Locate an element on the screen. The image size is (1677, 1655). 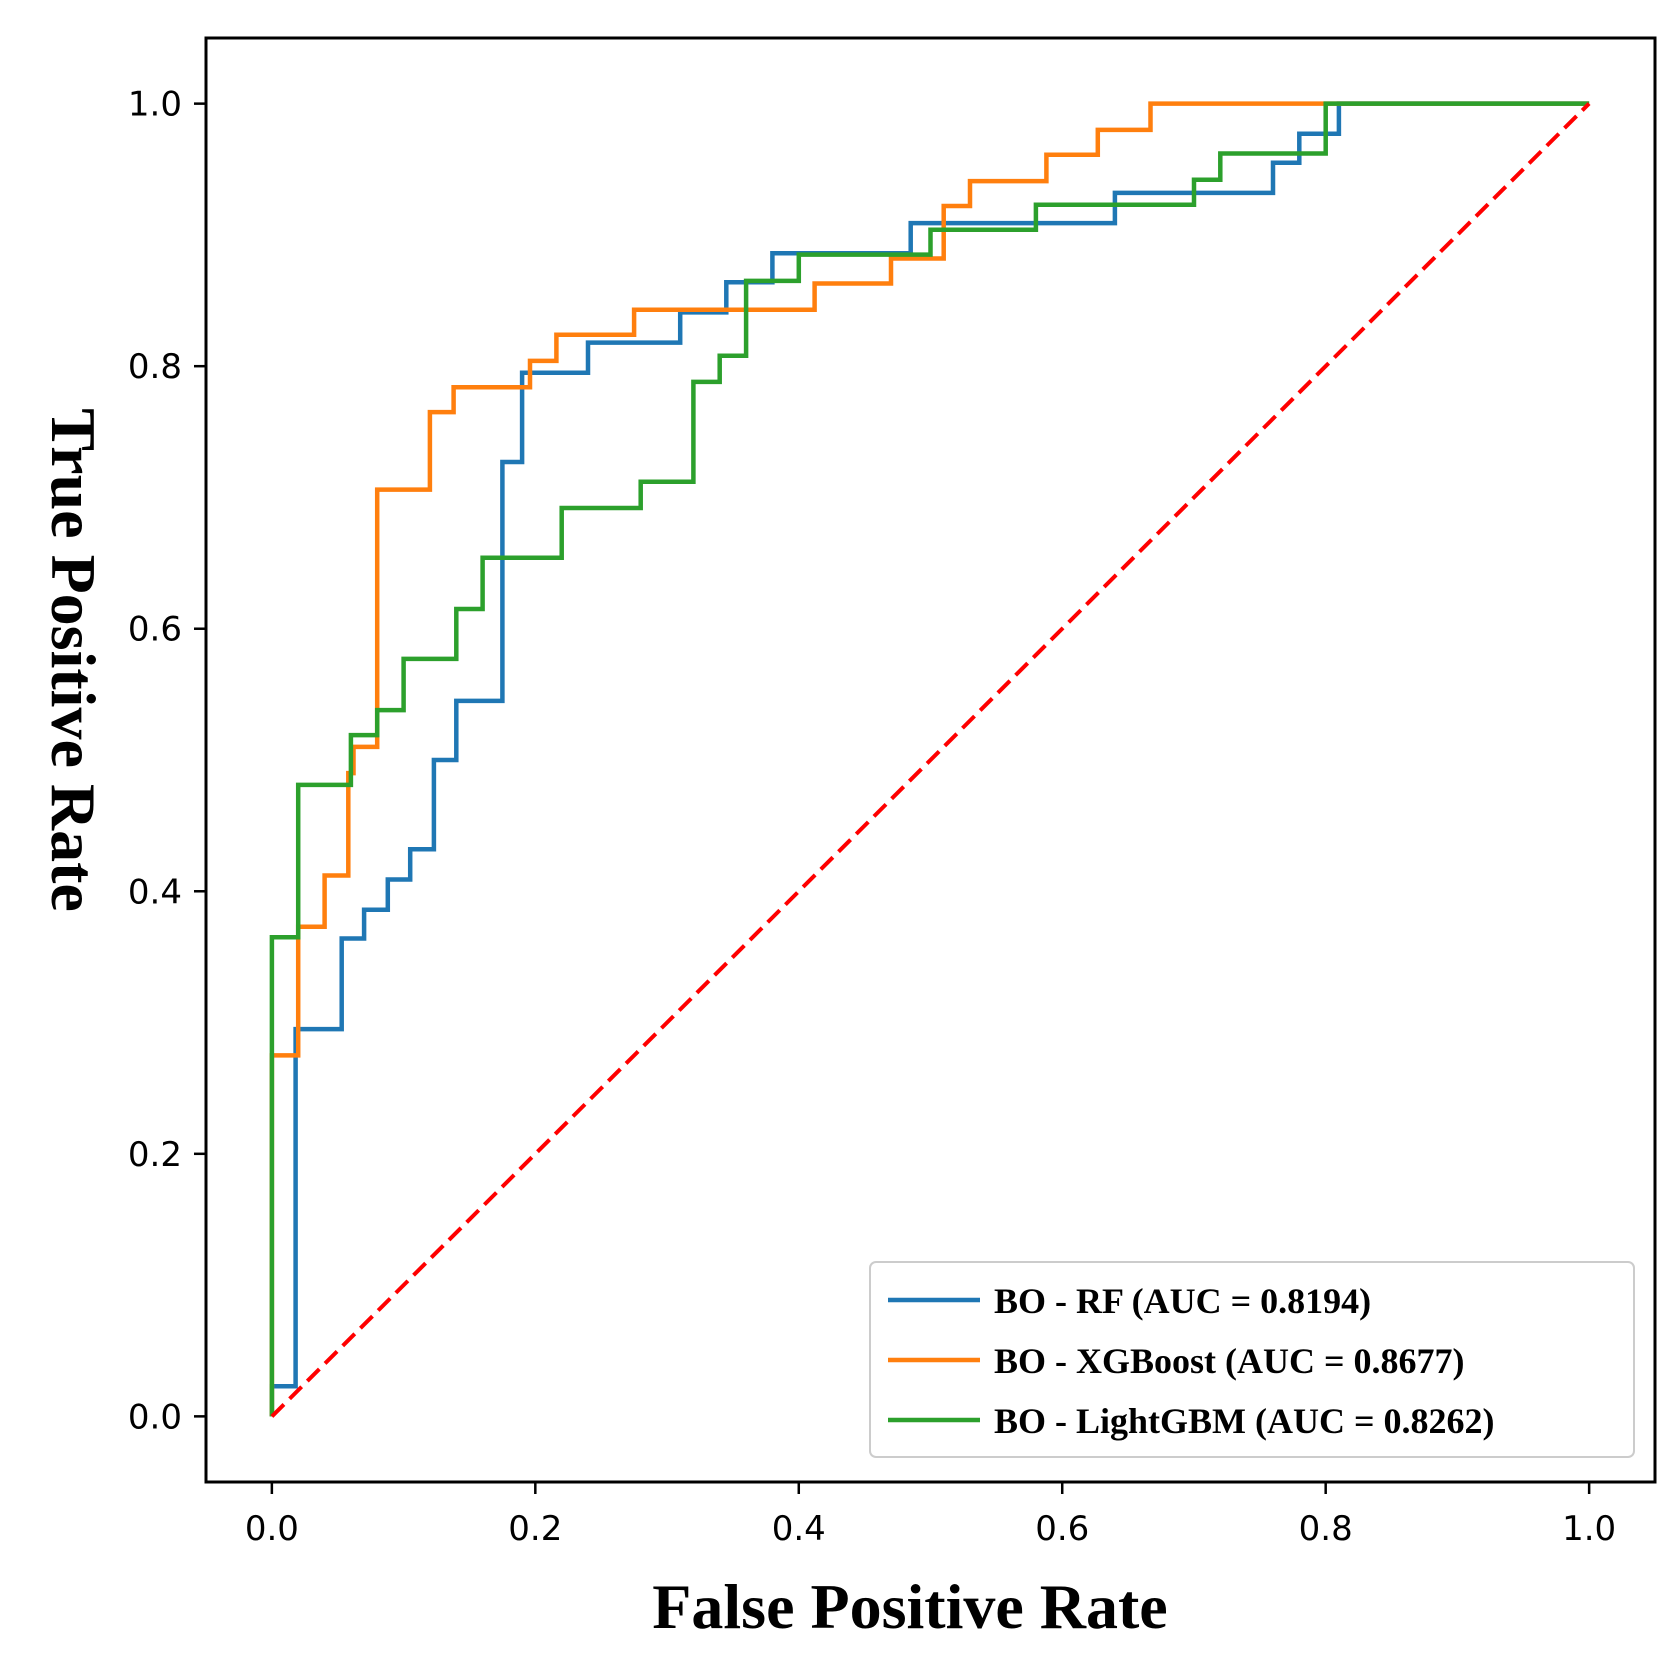
legend-frame is located at coordinates (1252, 1359).